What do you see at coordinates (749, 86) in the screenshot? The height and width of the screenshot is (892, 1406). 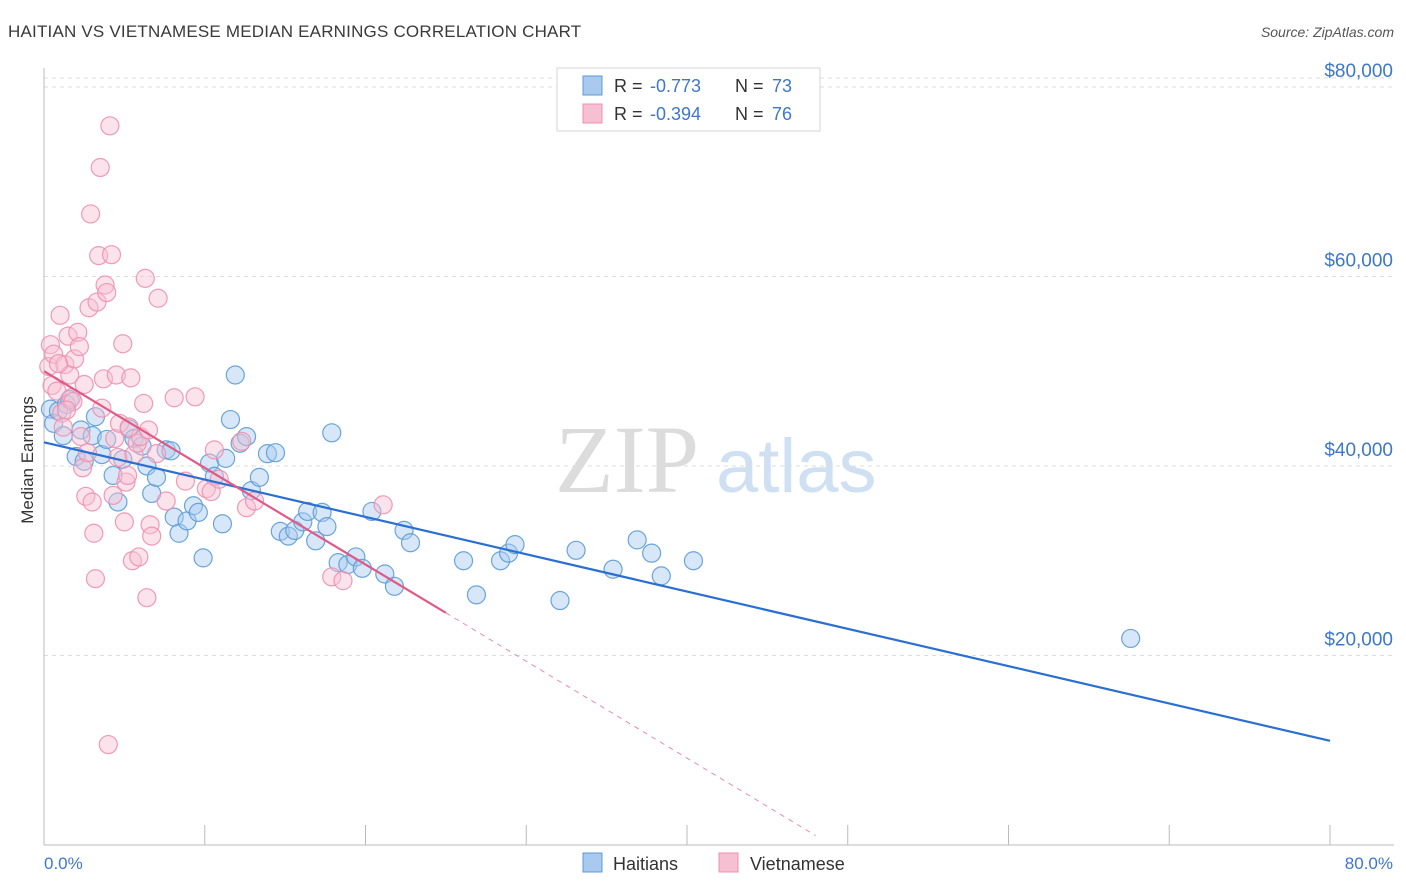 I see `legend-n-label-haitians: N =` at bounding box center [749, 86].